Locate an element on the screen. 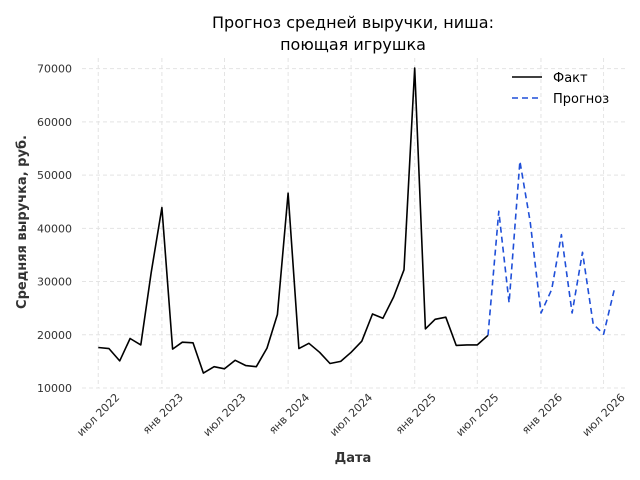 The image size is (640, 480). y-tick-label: 50000 is located at coordinates (54, 175).